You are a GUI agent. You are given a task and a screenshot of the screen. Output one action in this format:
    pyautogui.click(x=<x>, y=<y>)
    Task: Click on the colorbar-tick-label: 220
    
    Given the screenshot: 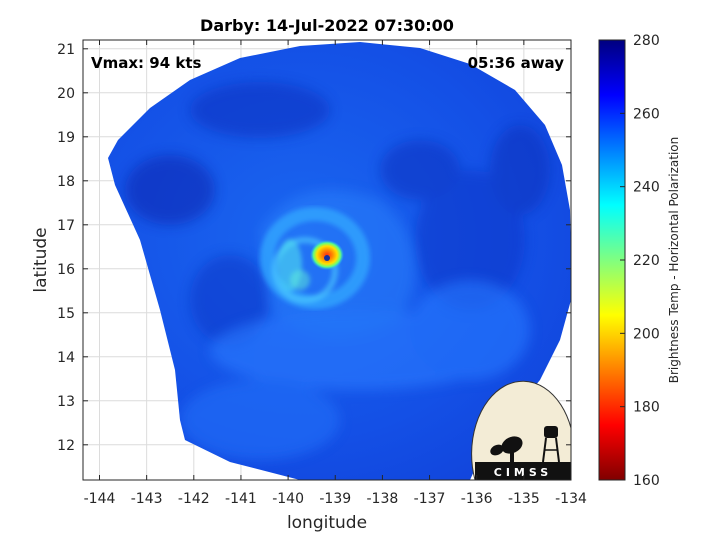 What is the action you would take?
    pyautogui.click(x=646, y=261)
    